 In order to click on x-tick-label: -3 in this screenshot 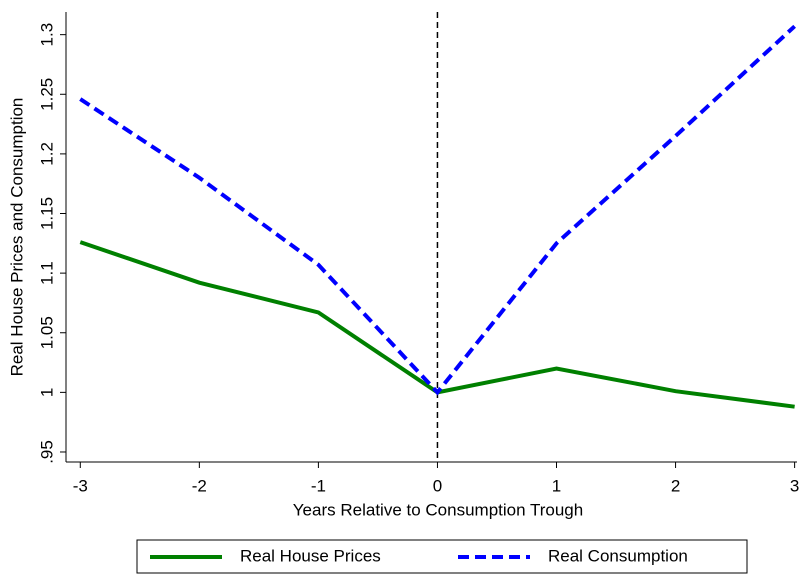, I will do `click(80, 485)`.